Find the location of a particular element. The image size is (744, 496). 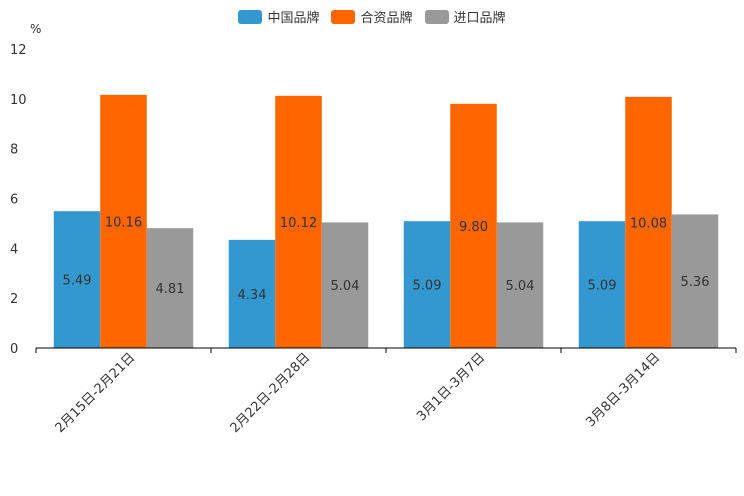

x-tick-label: 3月8日-3月14日 is located at coordinates (623, 390).